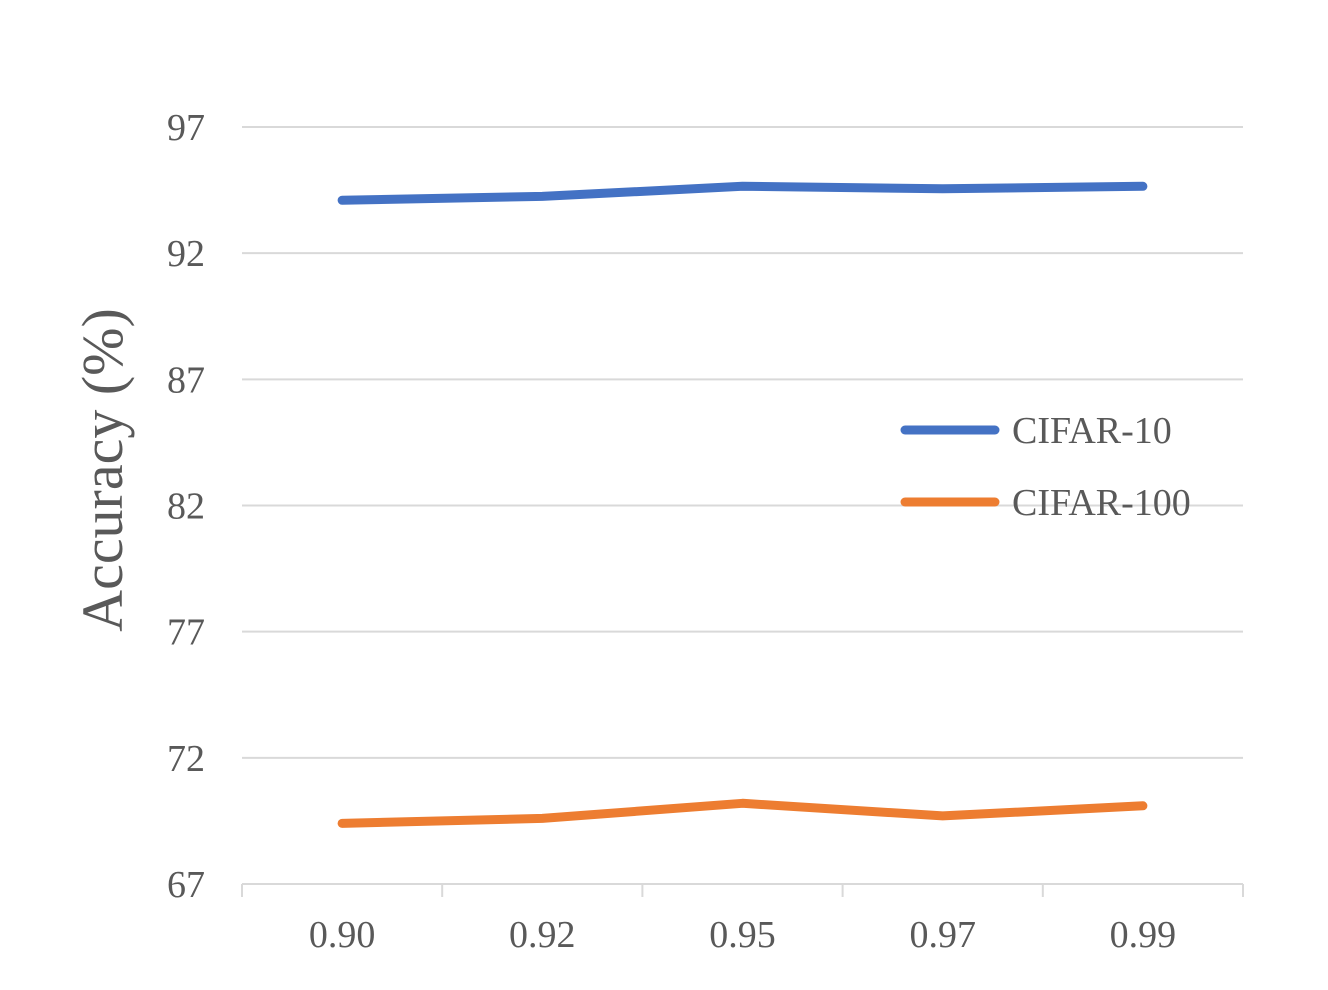 This screenshot has width=1328, height=990. Describe the element at coordinates (942, 935) in the screenshot. I see `x-tick-label: 0.97` at that location.